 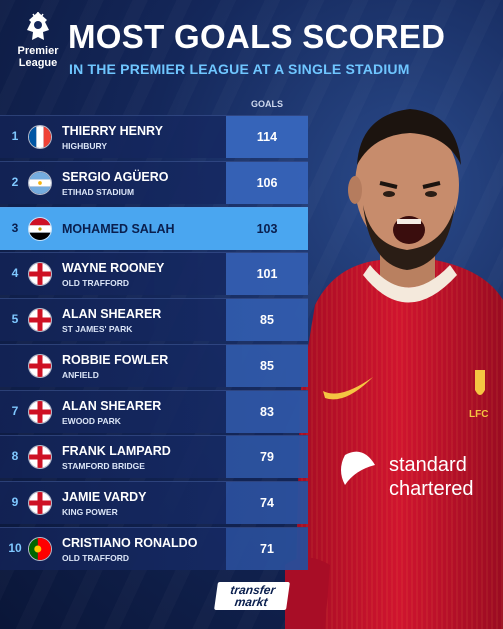 I want to click on flag-france-icon, so click(x=40, y=137).